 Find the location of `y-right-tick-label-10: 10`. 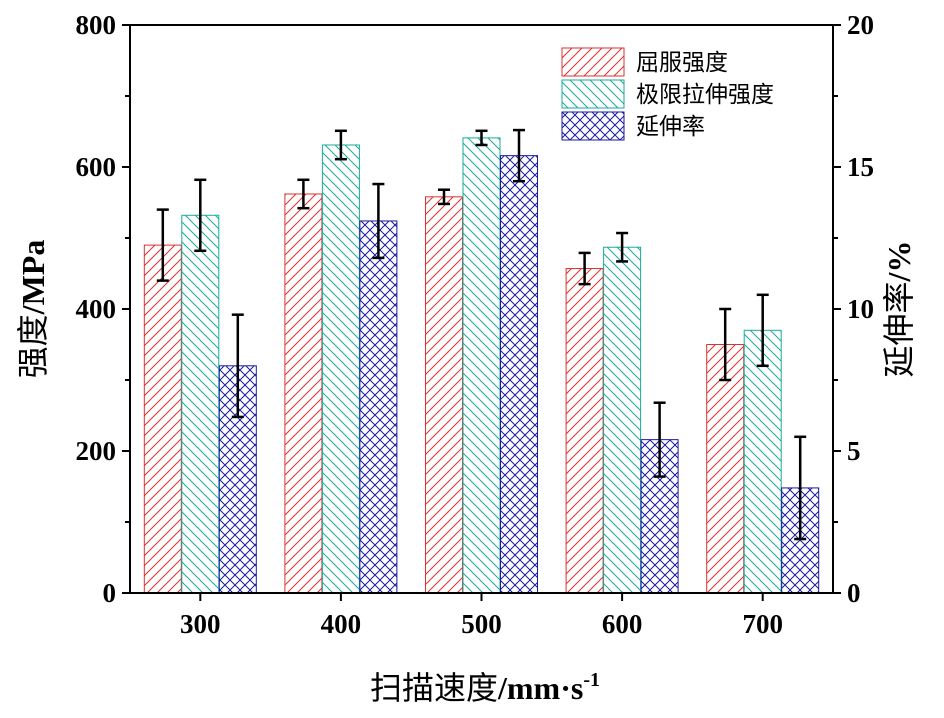

y-right-tick-label-10: 10 is located at coordinates (860, 309).